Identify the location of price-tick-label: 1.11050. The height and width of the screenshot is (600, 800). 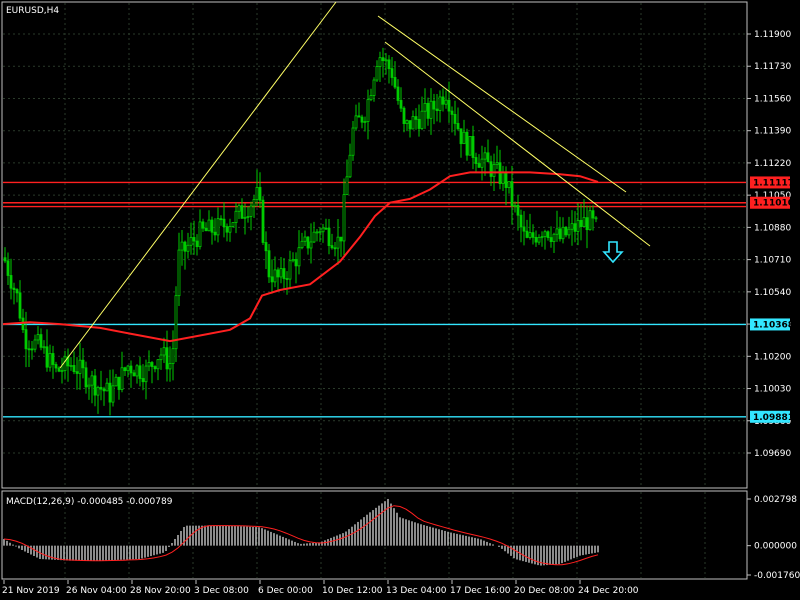
(772, 196).